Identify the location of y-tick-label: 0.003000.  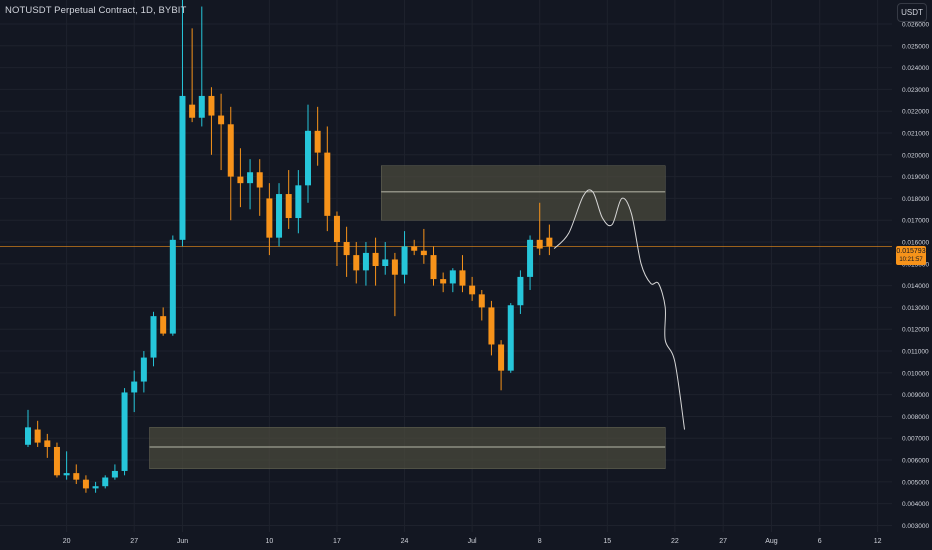
(915, 526).